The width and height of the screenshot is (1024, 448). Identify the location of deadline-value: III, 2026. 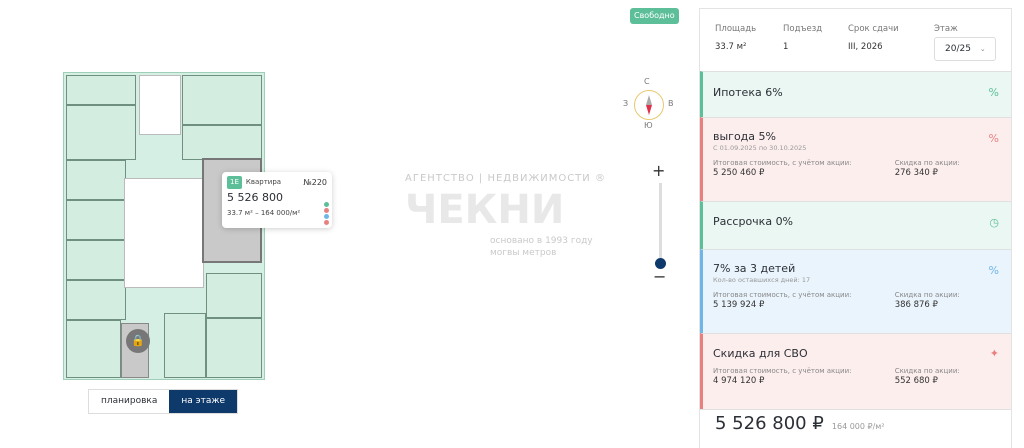
(865, 47).